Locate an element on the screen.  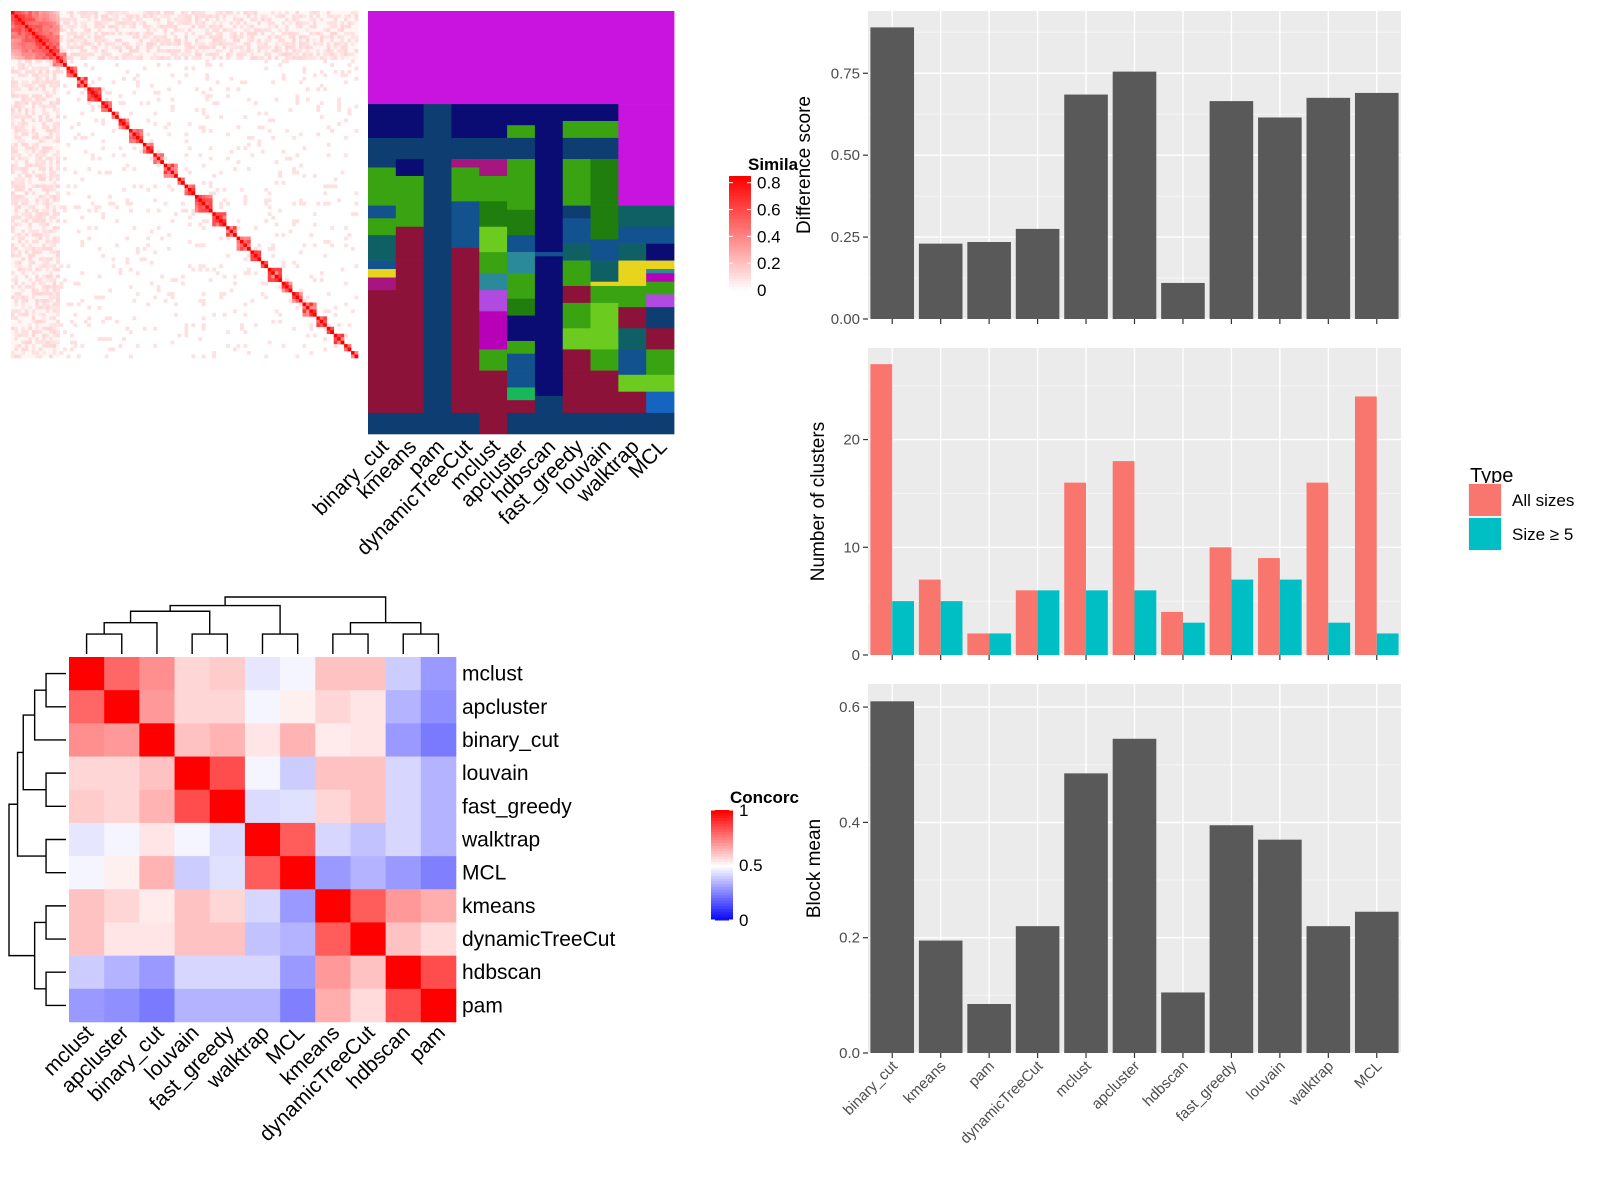
similarity-legend-gradient is located at coordinates (740, 226).